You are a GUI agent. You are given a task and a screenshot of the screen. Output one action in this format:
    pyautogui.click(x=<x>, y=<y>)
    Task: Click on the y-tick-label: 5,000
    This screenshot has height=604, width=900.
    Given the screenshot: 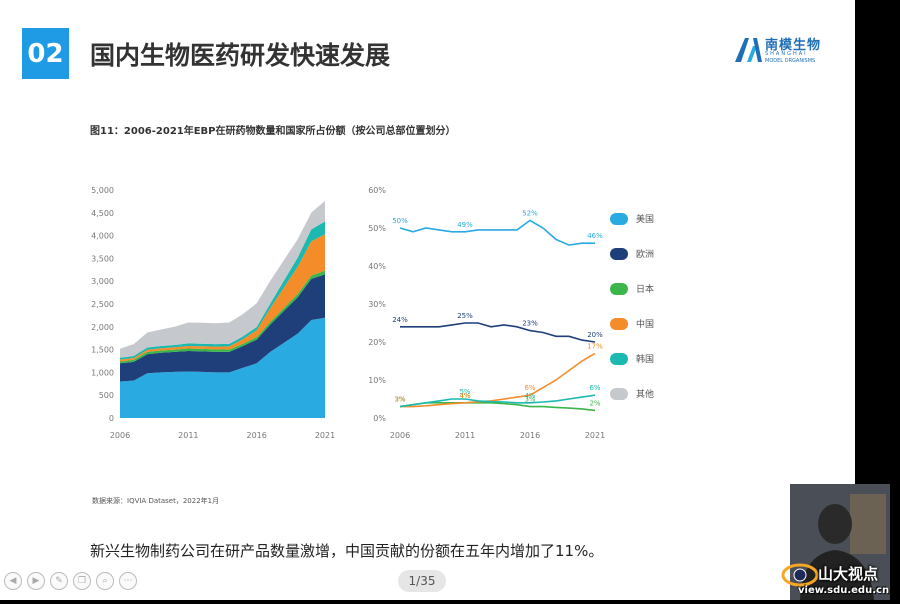 What is the action you would take?
    pyautogui.click(x=102, y=190)
    